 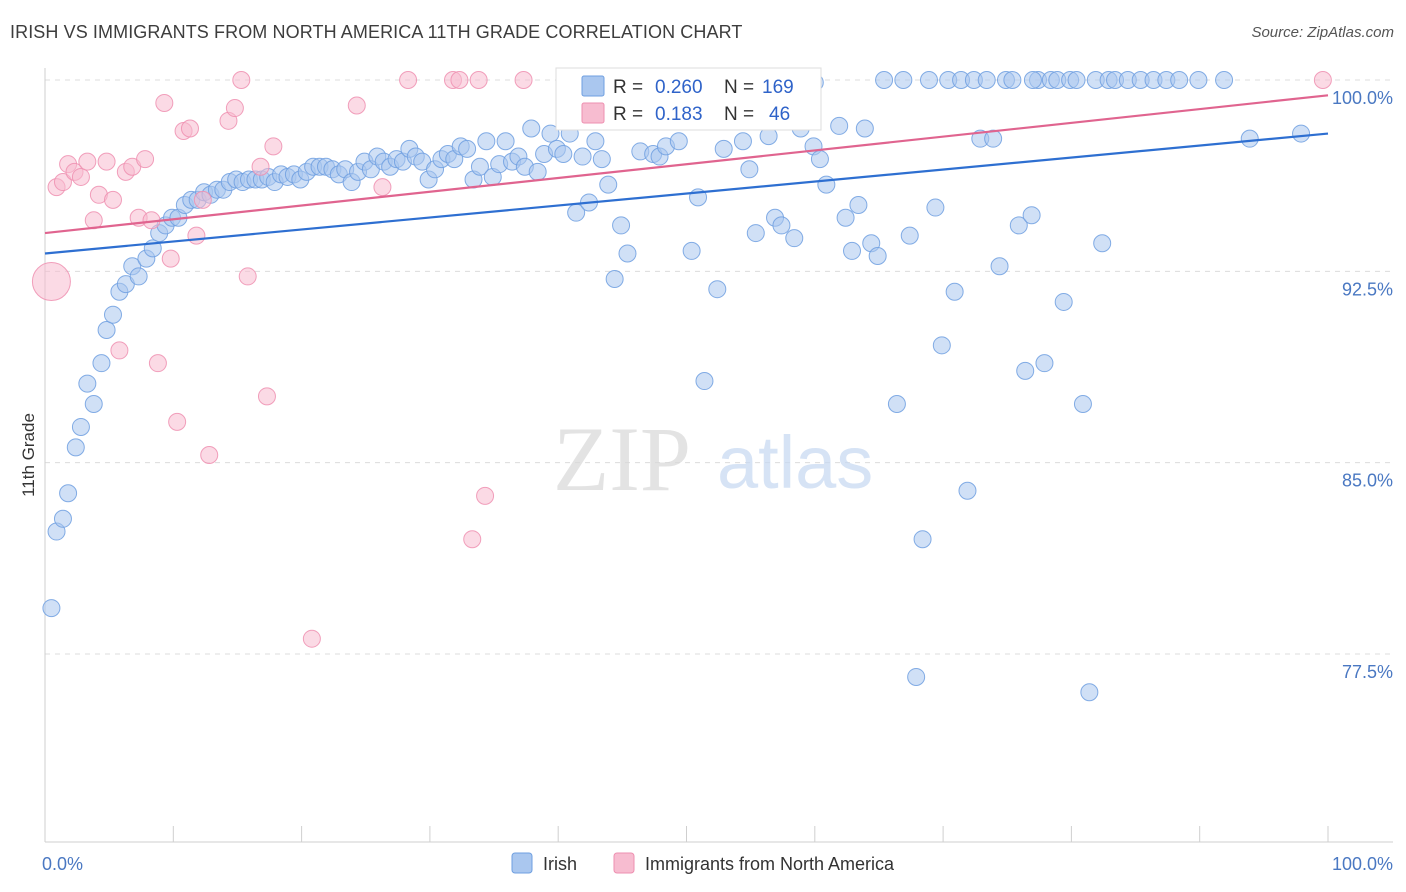 What do you see at coordinates (1367, 672) in the screenshot?
I see `y-tick-label: 77.5%` at bounding box center [1367, 672].